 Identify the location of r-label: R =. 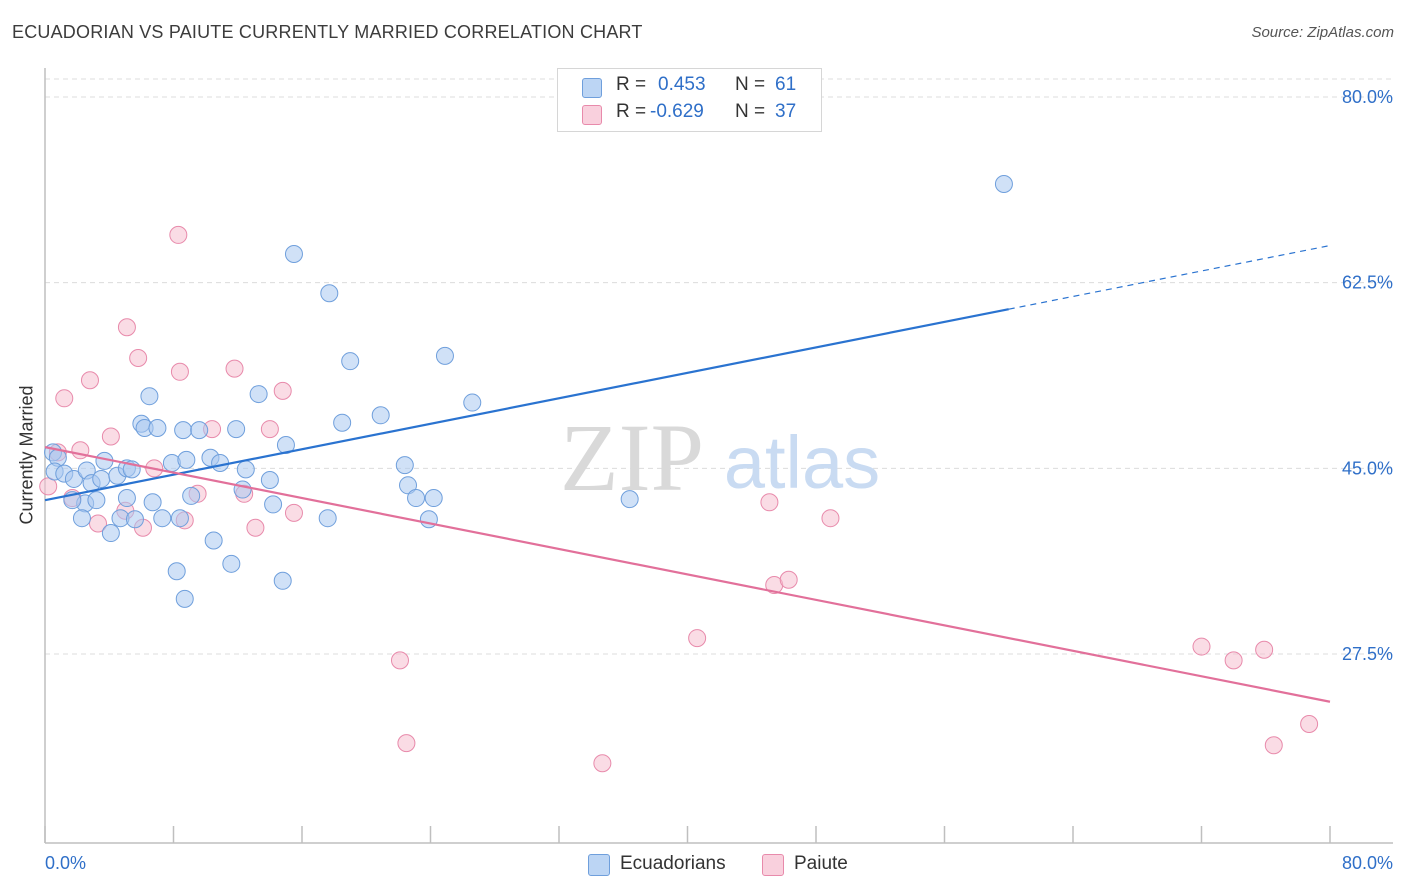
(631, 111).